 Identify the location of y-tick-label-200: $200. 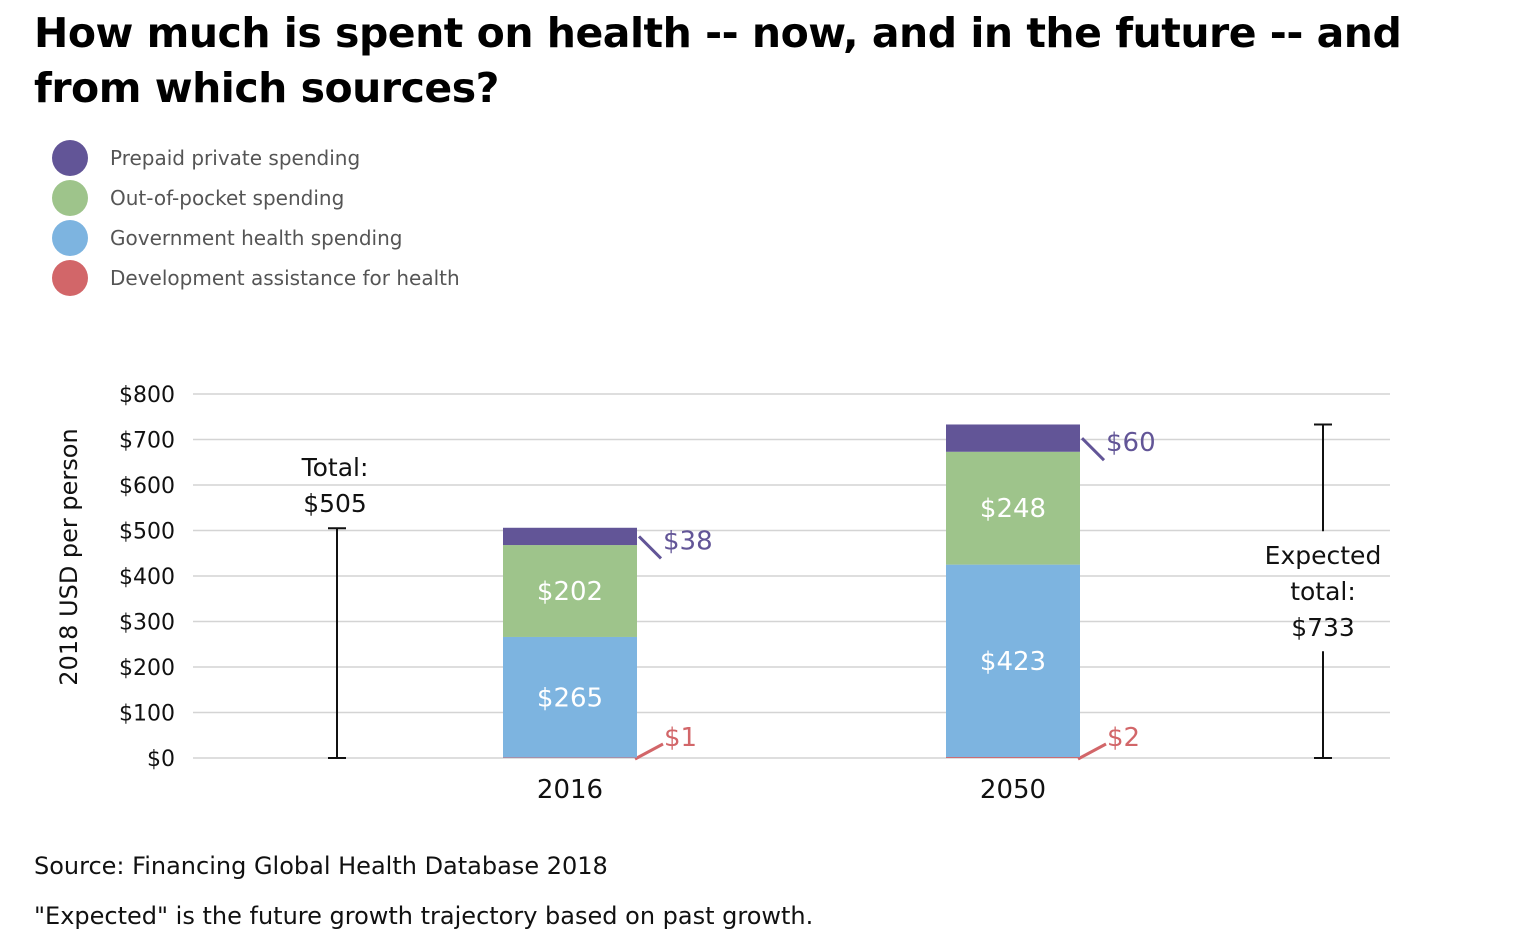
(147, 668).